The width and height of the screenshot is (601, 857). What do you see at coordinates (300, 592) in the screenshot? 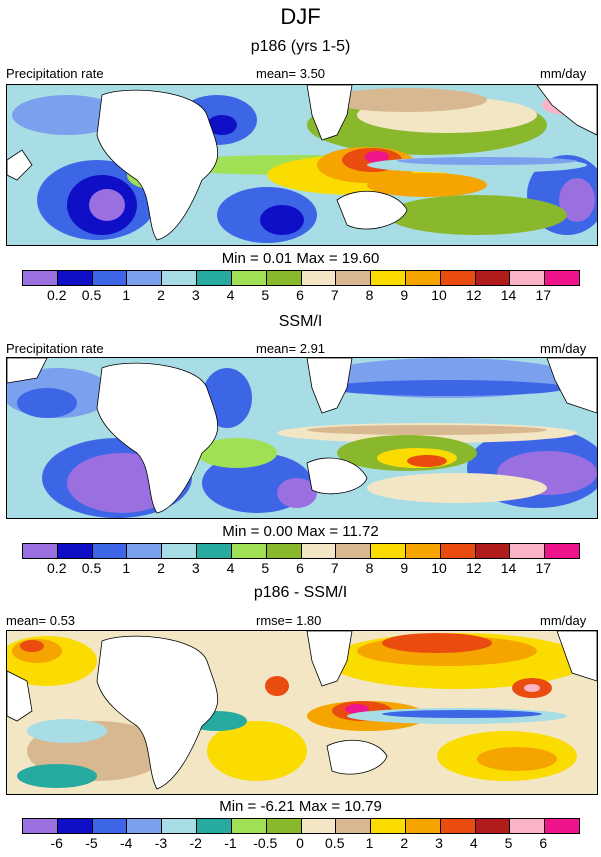
I see `panel-3-subtitle: p186 - SSM/I` at bounding box center [300, 592].